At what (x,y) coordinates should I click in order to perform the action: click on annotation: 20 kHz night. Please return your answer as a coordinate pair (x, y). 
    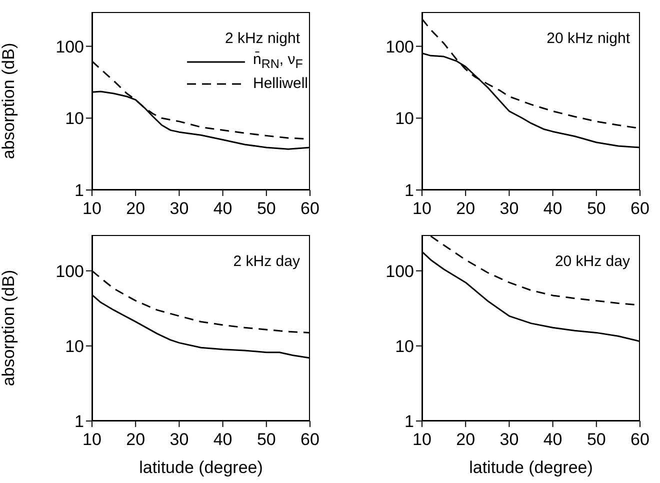
    Looking at the image, I should click on (588, 38).